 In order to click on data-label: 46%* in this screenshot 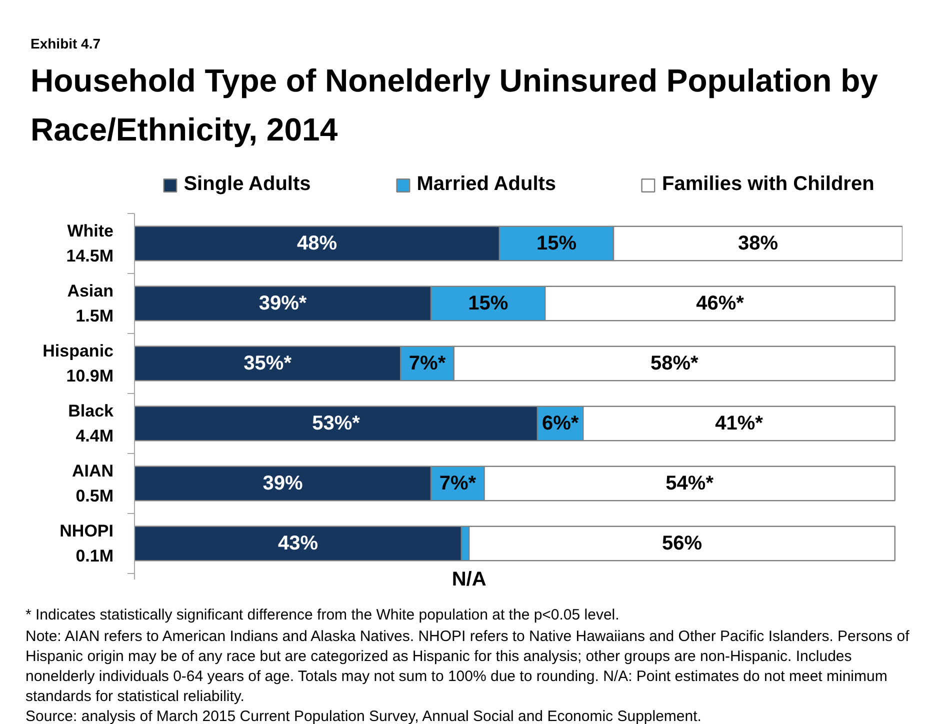, I will do `click(720, 303)`.